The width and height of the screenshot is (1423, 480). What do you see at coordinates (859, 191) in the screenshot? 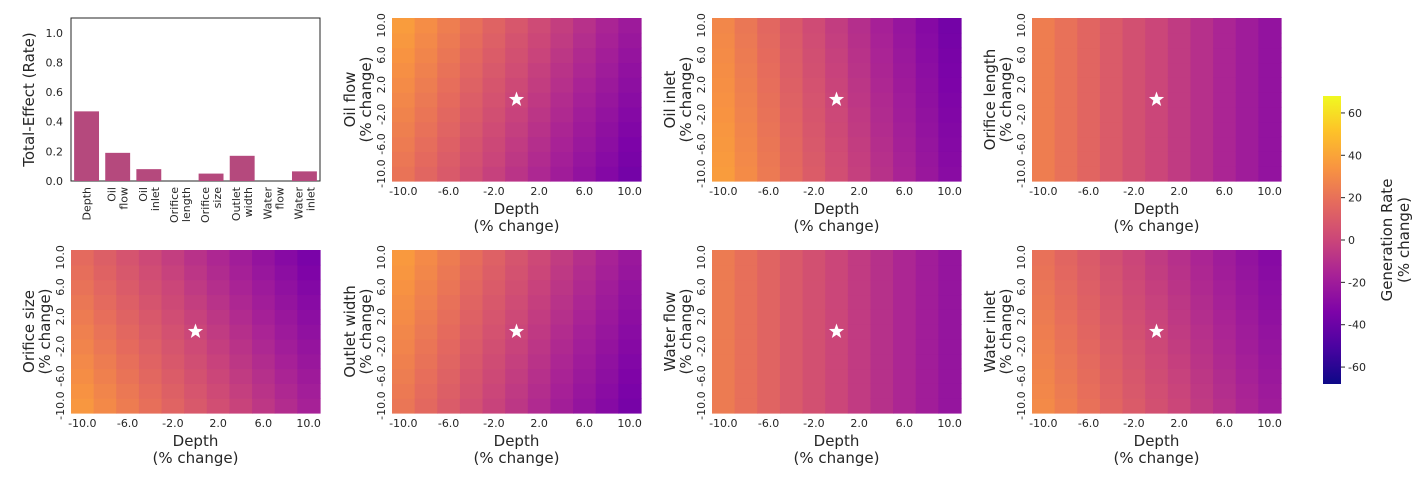
I see `heatmap-xtick-label: 2.0` at bounding box center [859, 191].